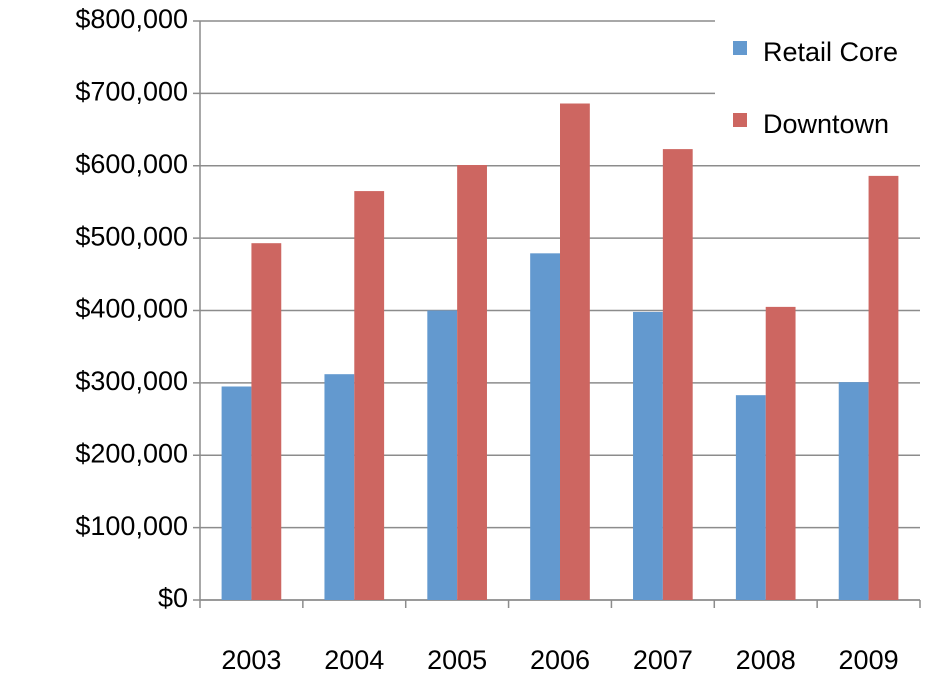  I want to click on x-tick-label: 2005, so click(457, 660).